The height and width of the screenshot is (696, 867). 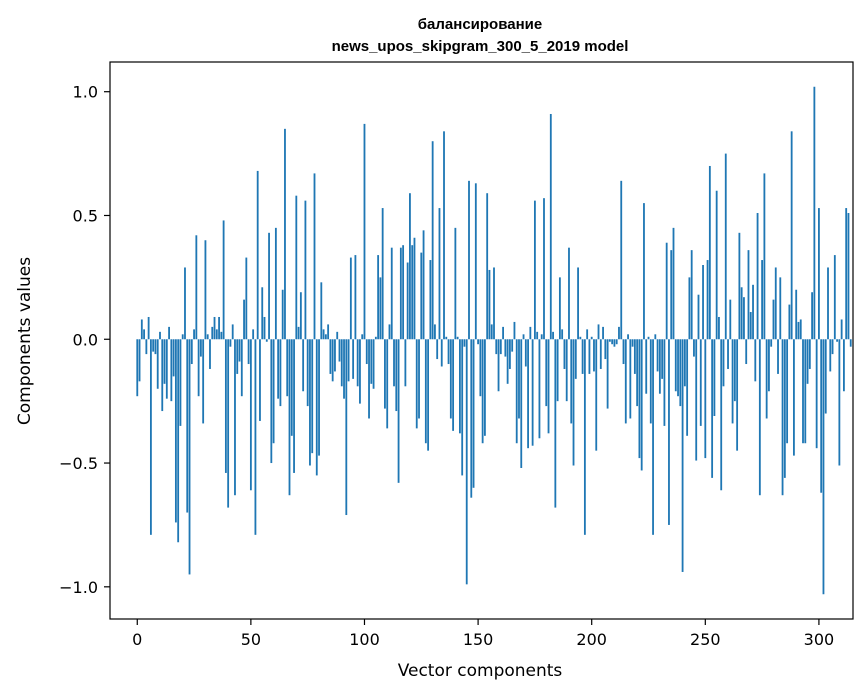 I want to click on y-tick-label: 0.0, so click(x=85, y=339).